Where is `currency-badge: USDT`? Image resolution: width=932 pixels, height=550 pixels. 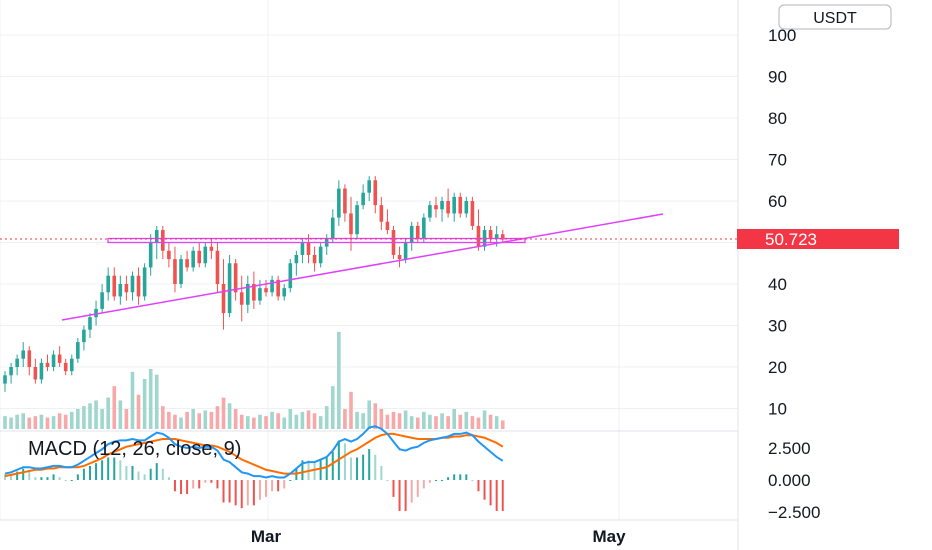
currency-badge: USDT is located at coordinates (835, 17).